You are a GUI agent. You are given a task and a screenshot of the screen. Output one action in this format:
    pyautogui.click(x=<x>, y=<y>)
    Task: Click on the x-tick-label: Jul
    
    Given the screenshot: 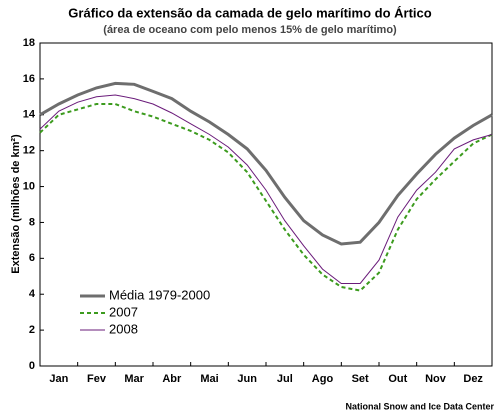 What is the action you would take?
    pyautogui.click(x=285, y=379)
    